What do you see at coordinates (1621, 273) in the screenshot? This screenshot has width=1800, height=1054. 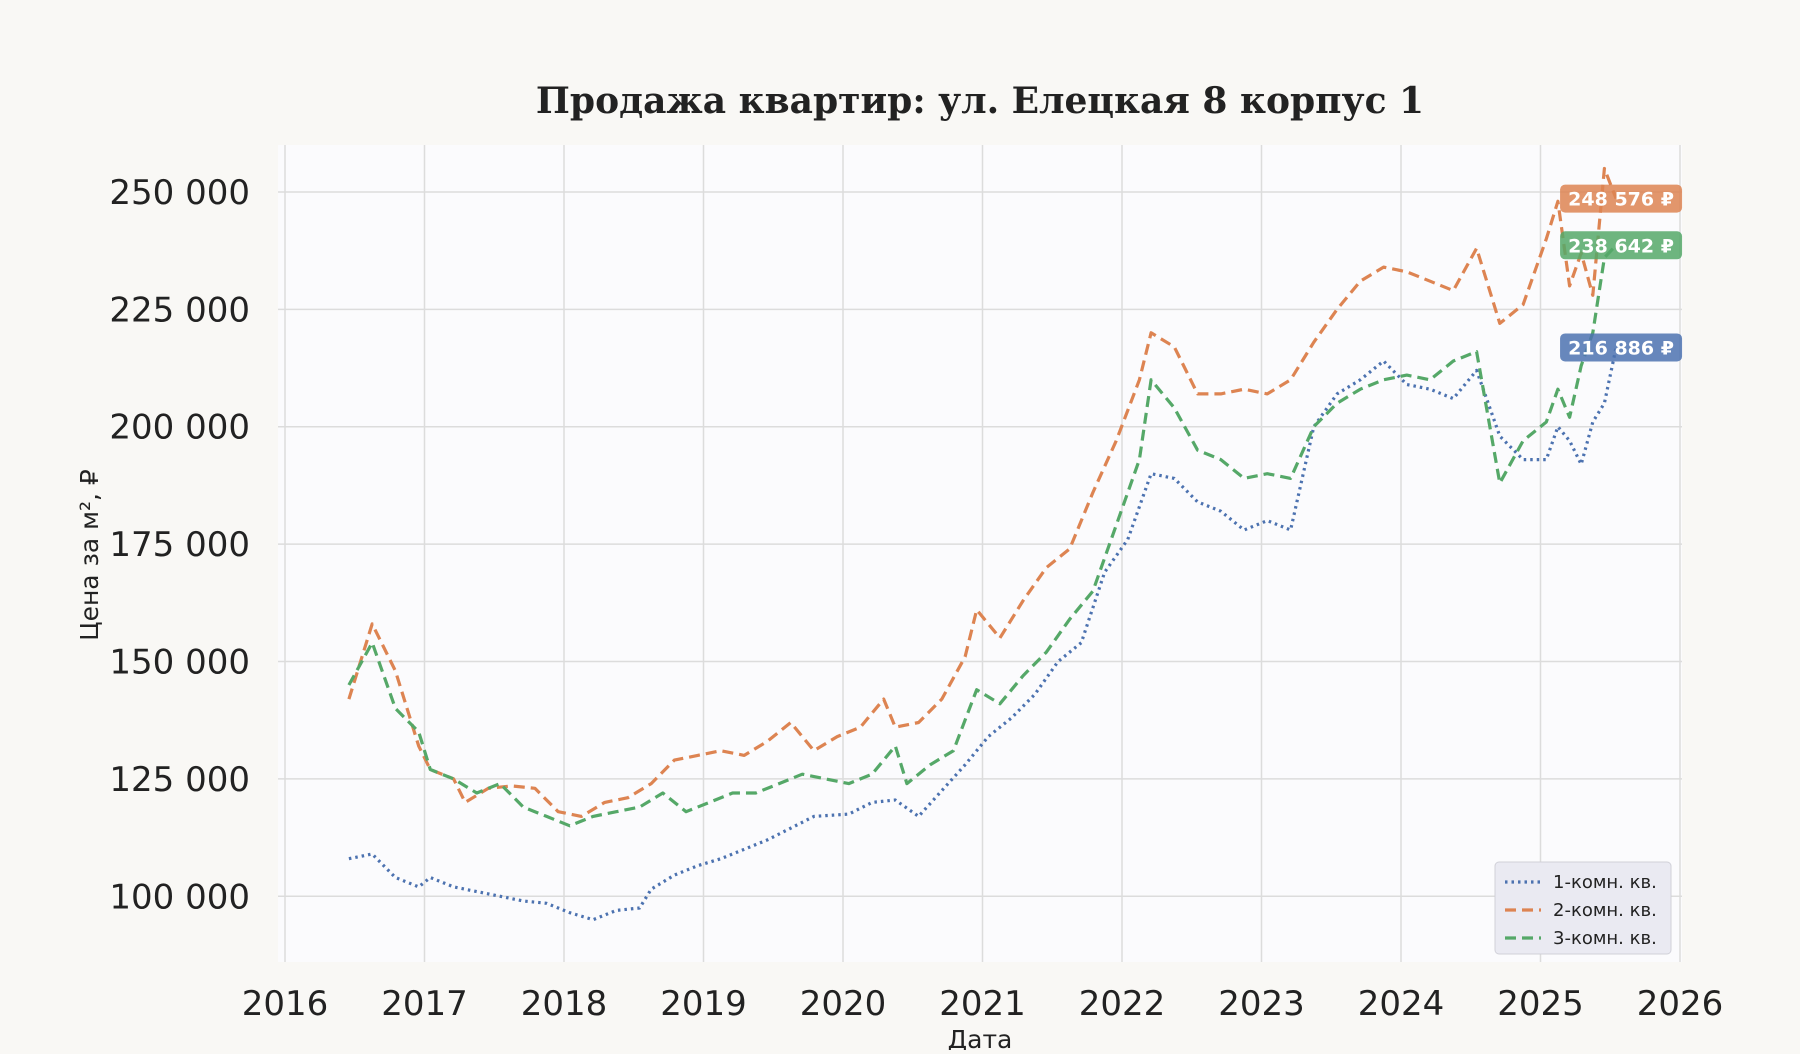 I see `last-value-badges: 216 886 ₽ 248 576 ₽ 238 642 ₽` at bounding box center [1621, 273].